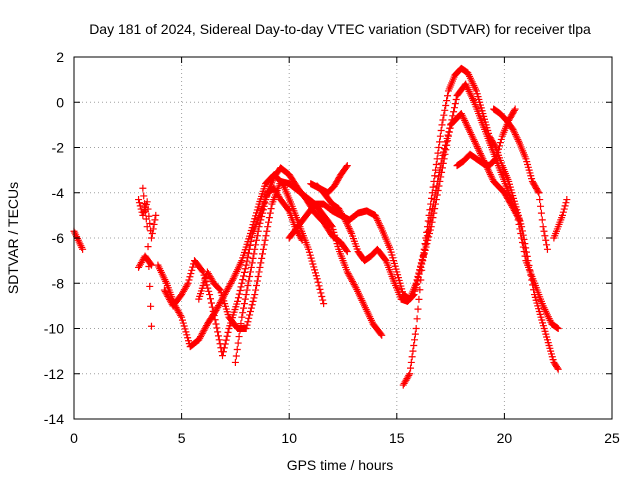 Image resolution: width=640 pixels, height=480 pixels. Describe the element at coordinates (505, 438) in the screenshot. I see `x-tick-label: 20` at that location.